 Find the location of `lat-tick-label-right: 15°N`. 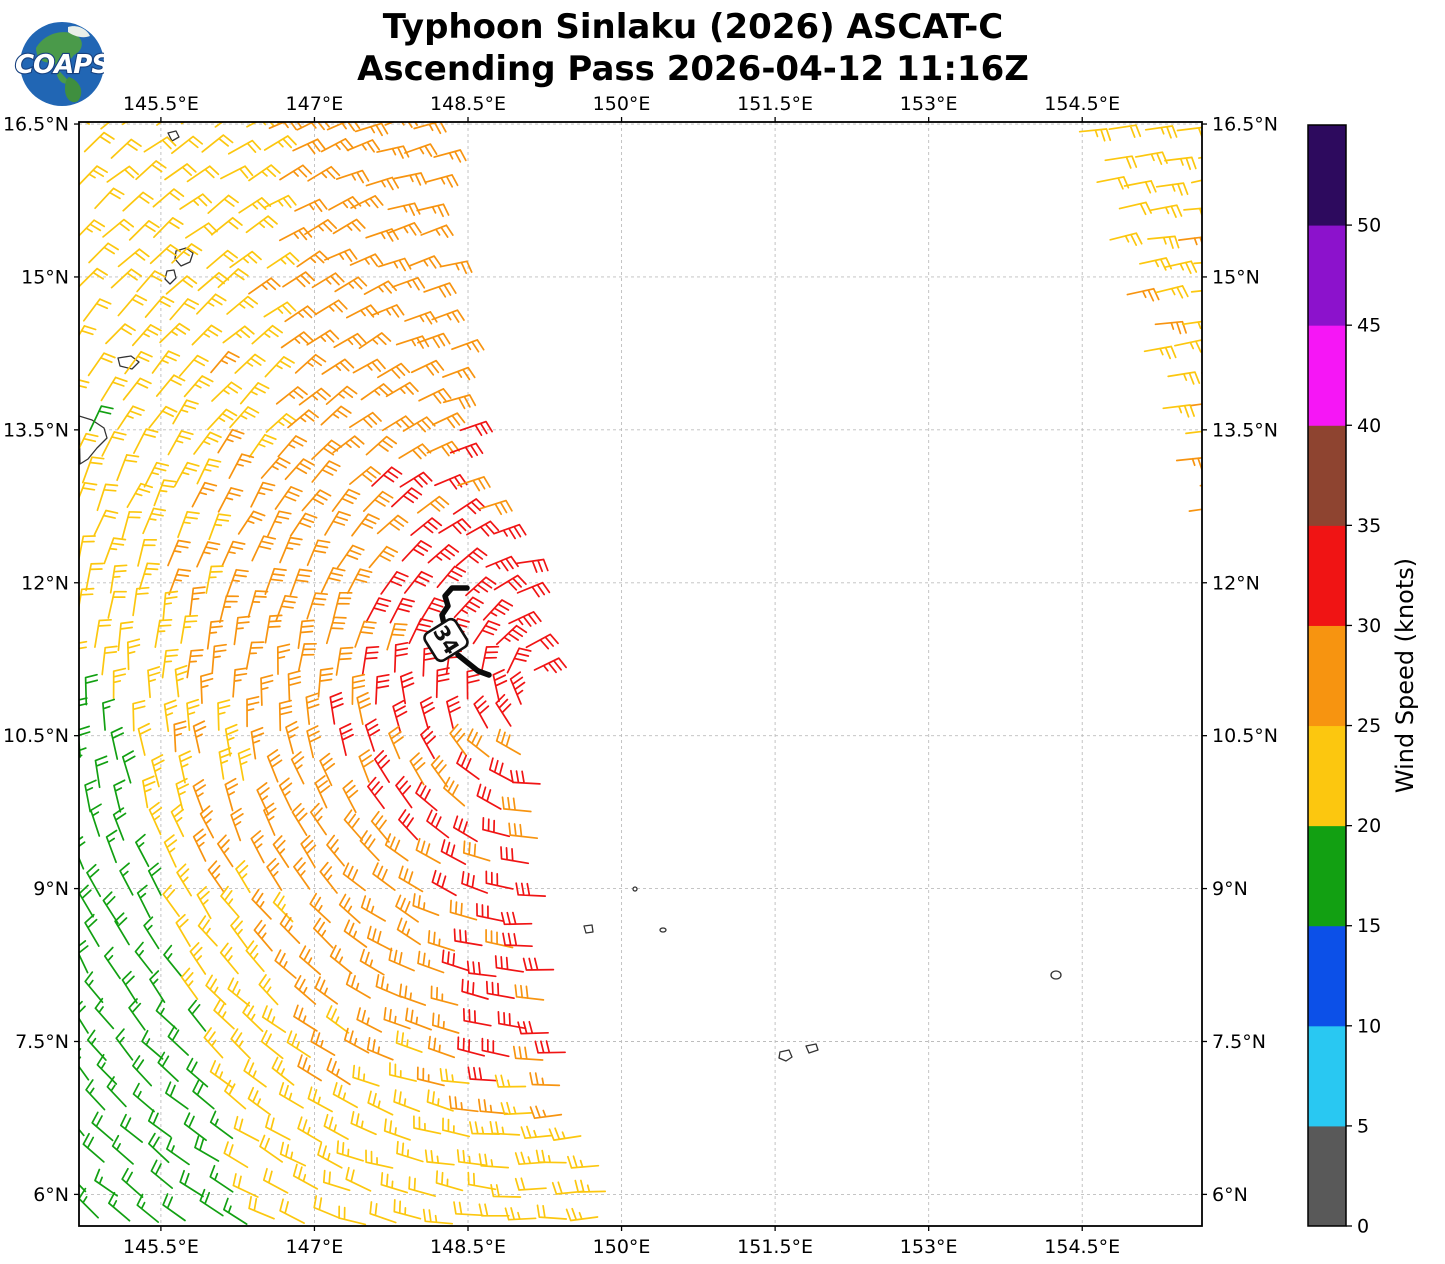

lat-tick-label-right: 15°N is located at coordinates (1236, 277).